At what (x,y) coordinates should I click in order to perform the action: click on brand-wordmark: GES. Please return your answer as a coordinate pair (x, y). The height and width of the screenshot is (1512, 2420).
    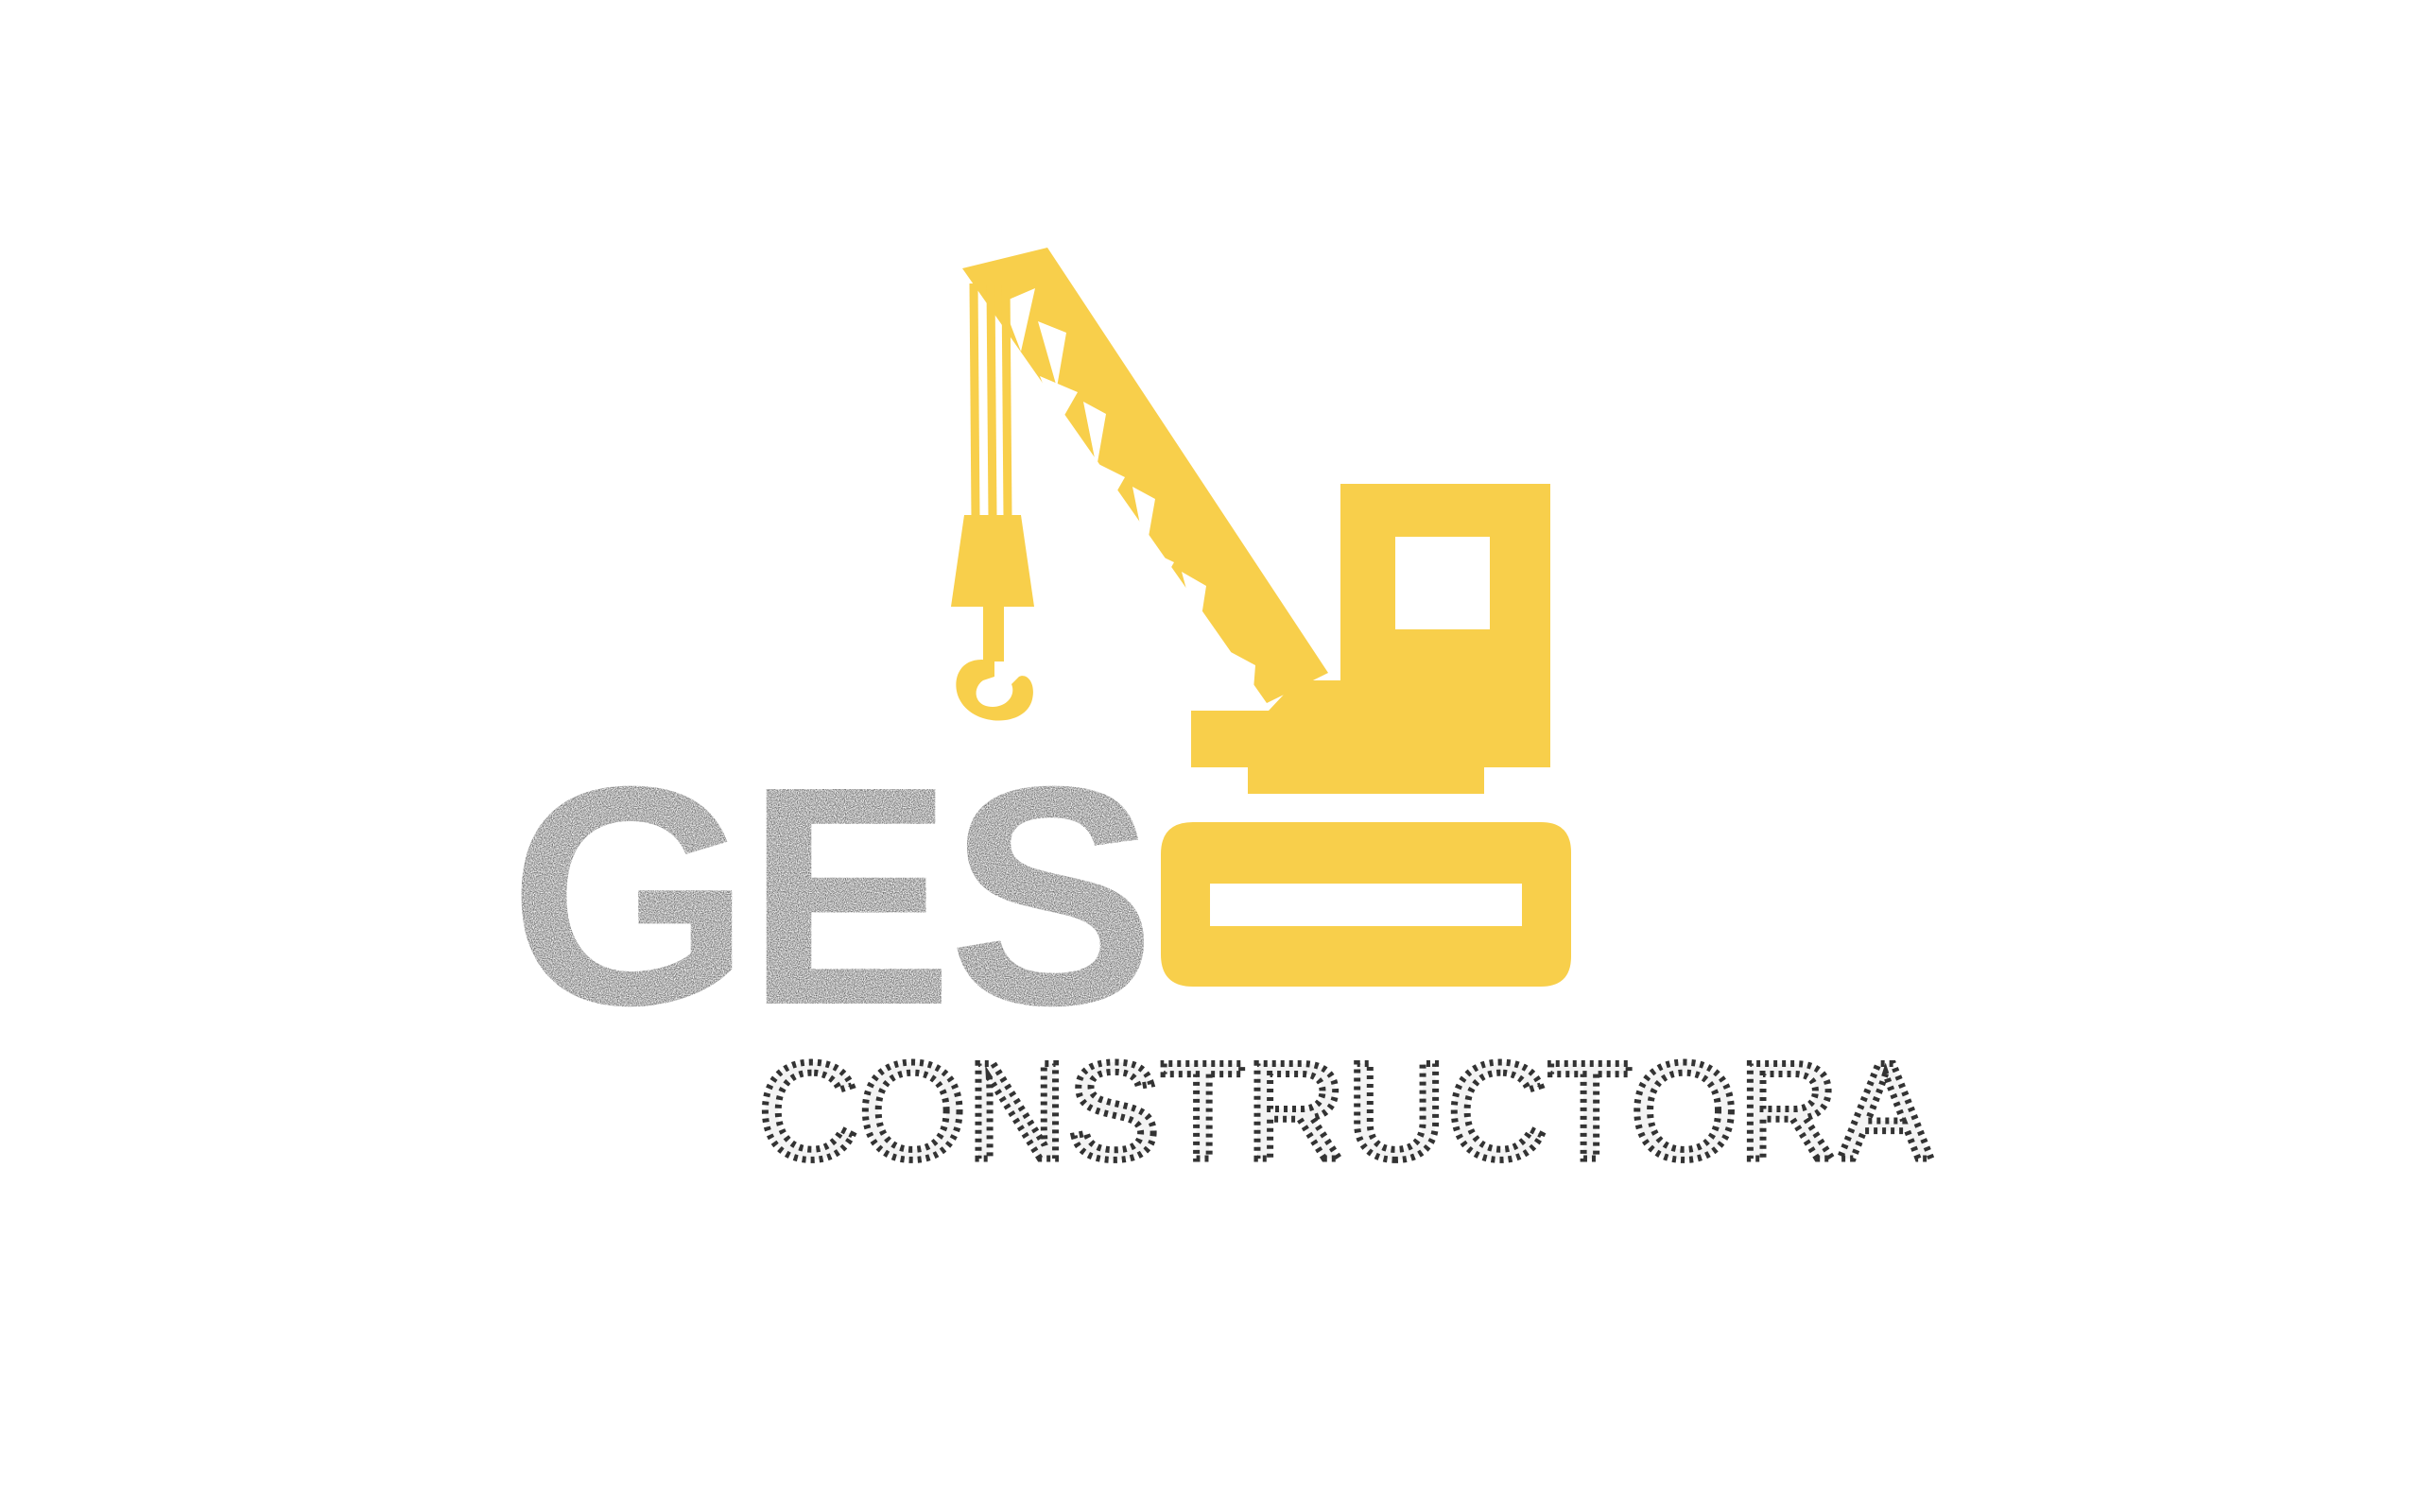
    Looking at the image, I should click on (832, 895).